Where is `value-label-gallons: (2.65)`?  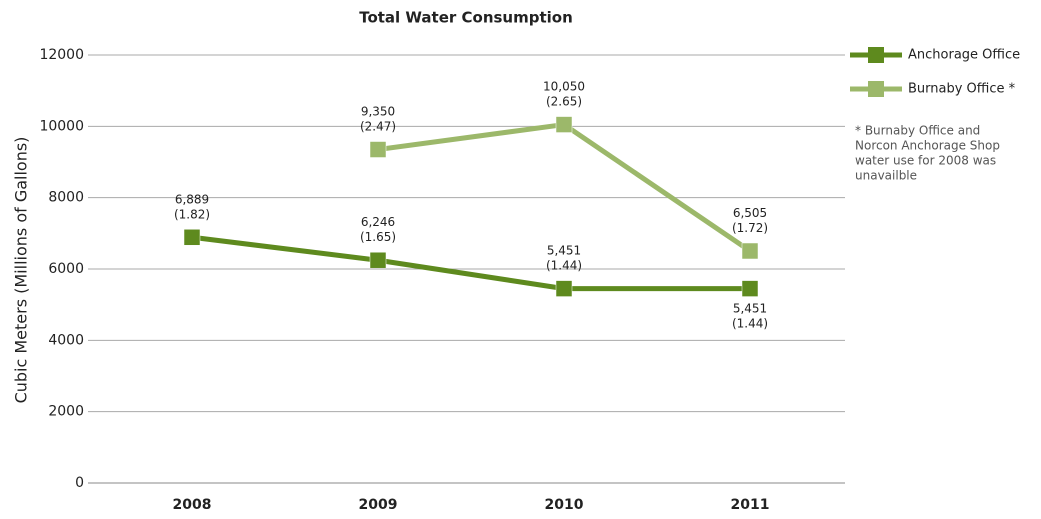 value-label-gallons: (2.65) is located at coordinates (564, 101).